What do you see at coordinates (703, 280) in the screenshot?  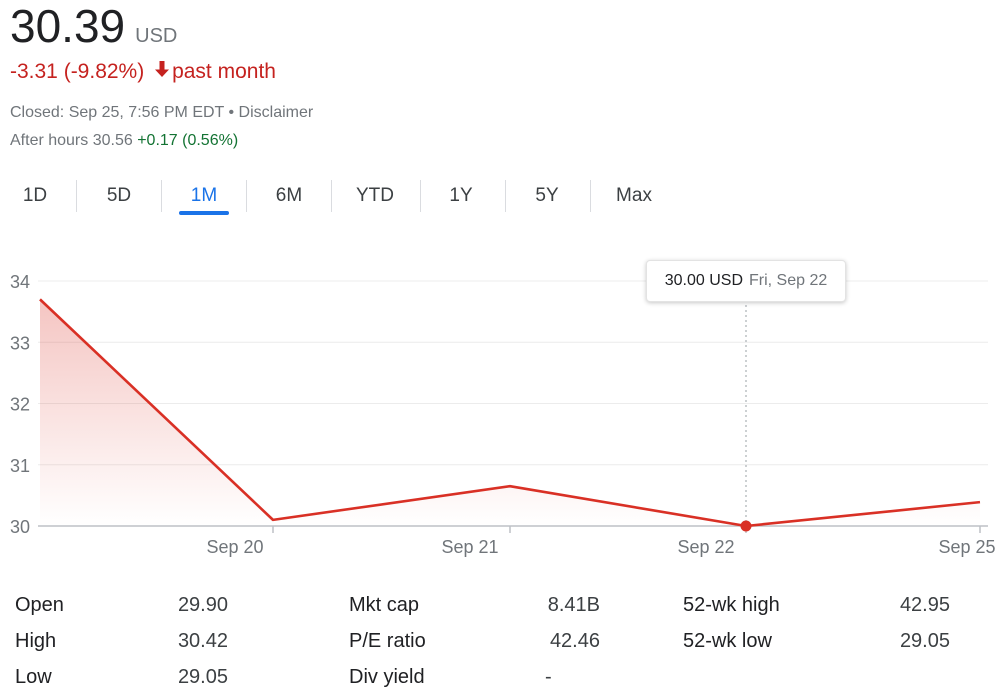 I see `tooltip-value: 30.00 USD` at bounding box center [703, 280].